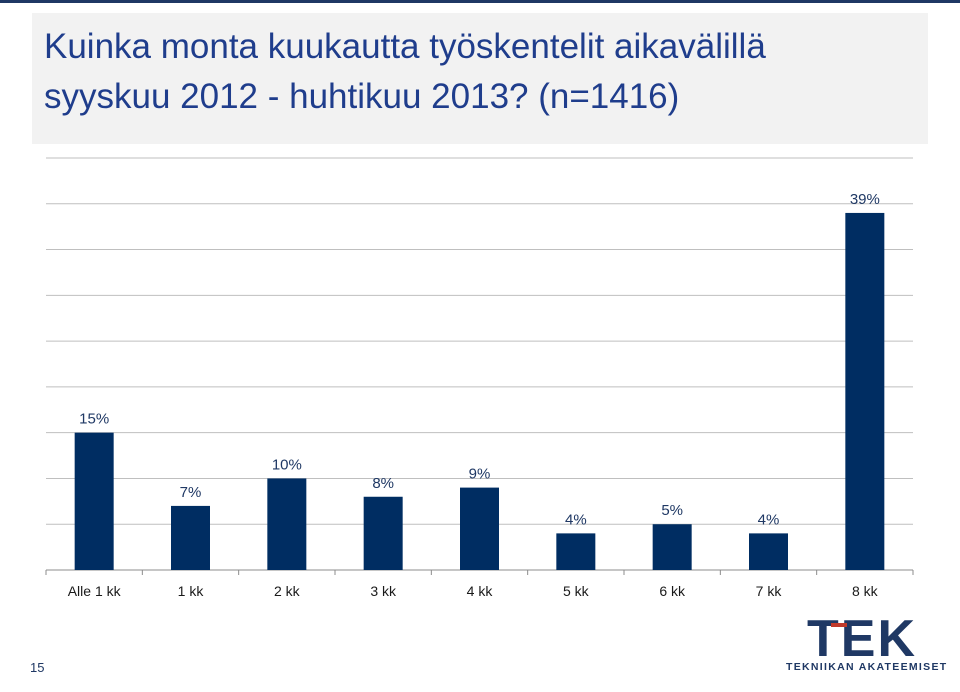  What do you see at coordinates (576, 591) in the screenshot?
I see `x-tick-label: 5 kk` at bounding box center [576, 591].